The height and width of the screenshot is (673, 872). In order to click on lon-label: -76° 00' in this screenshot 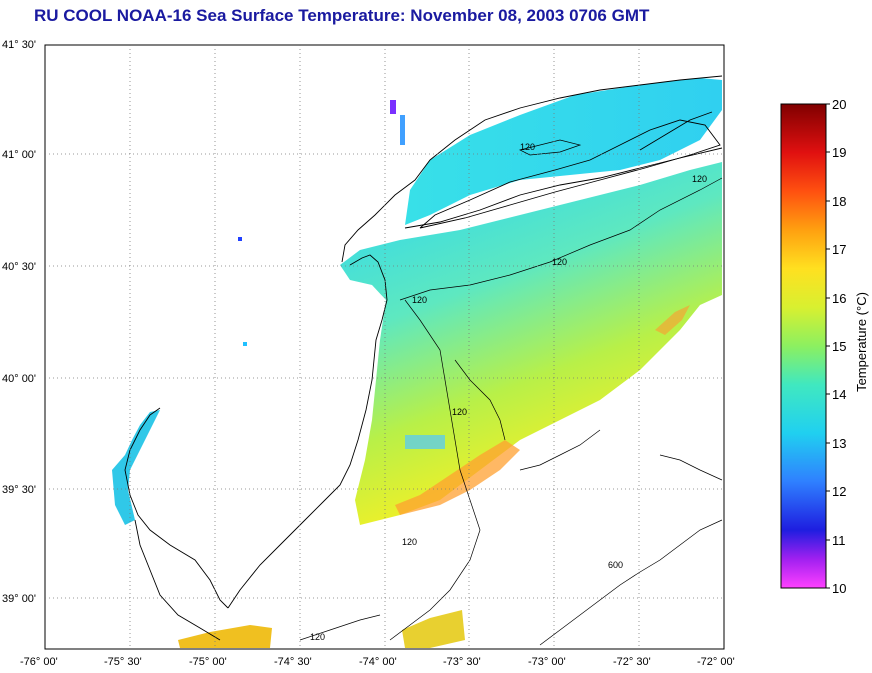, I will do `click(39, 662)`.